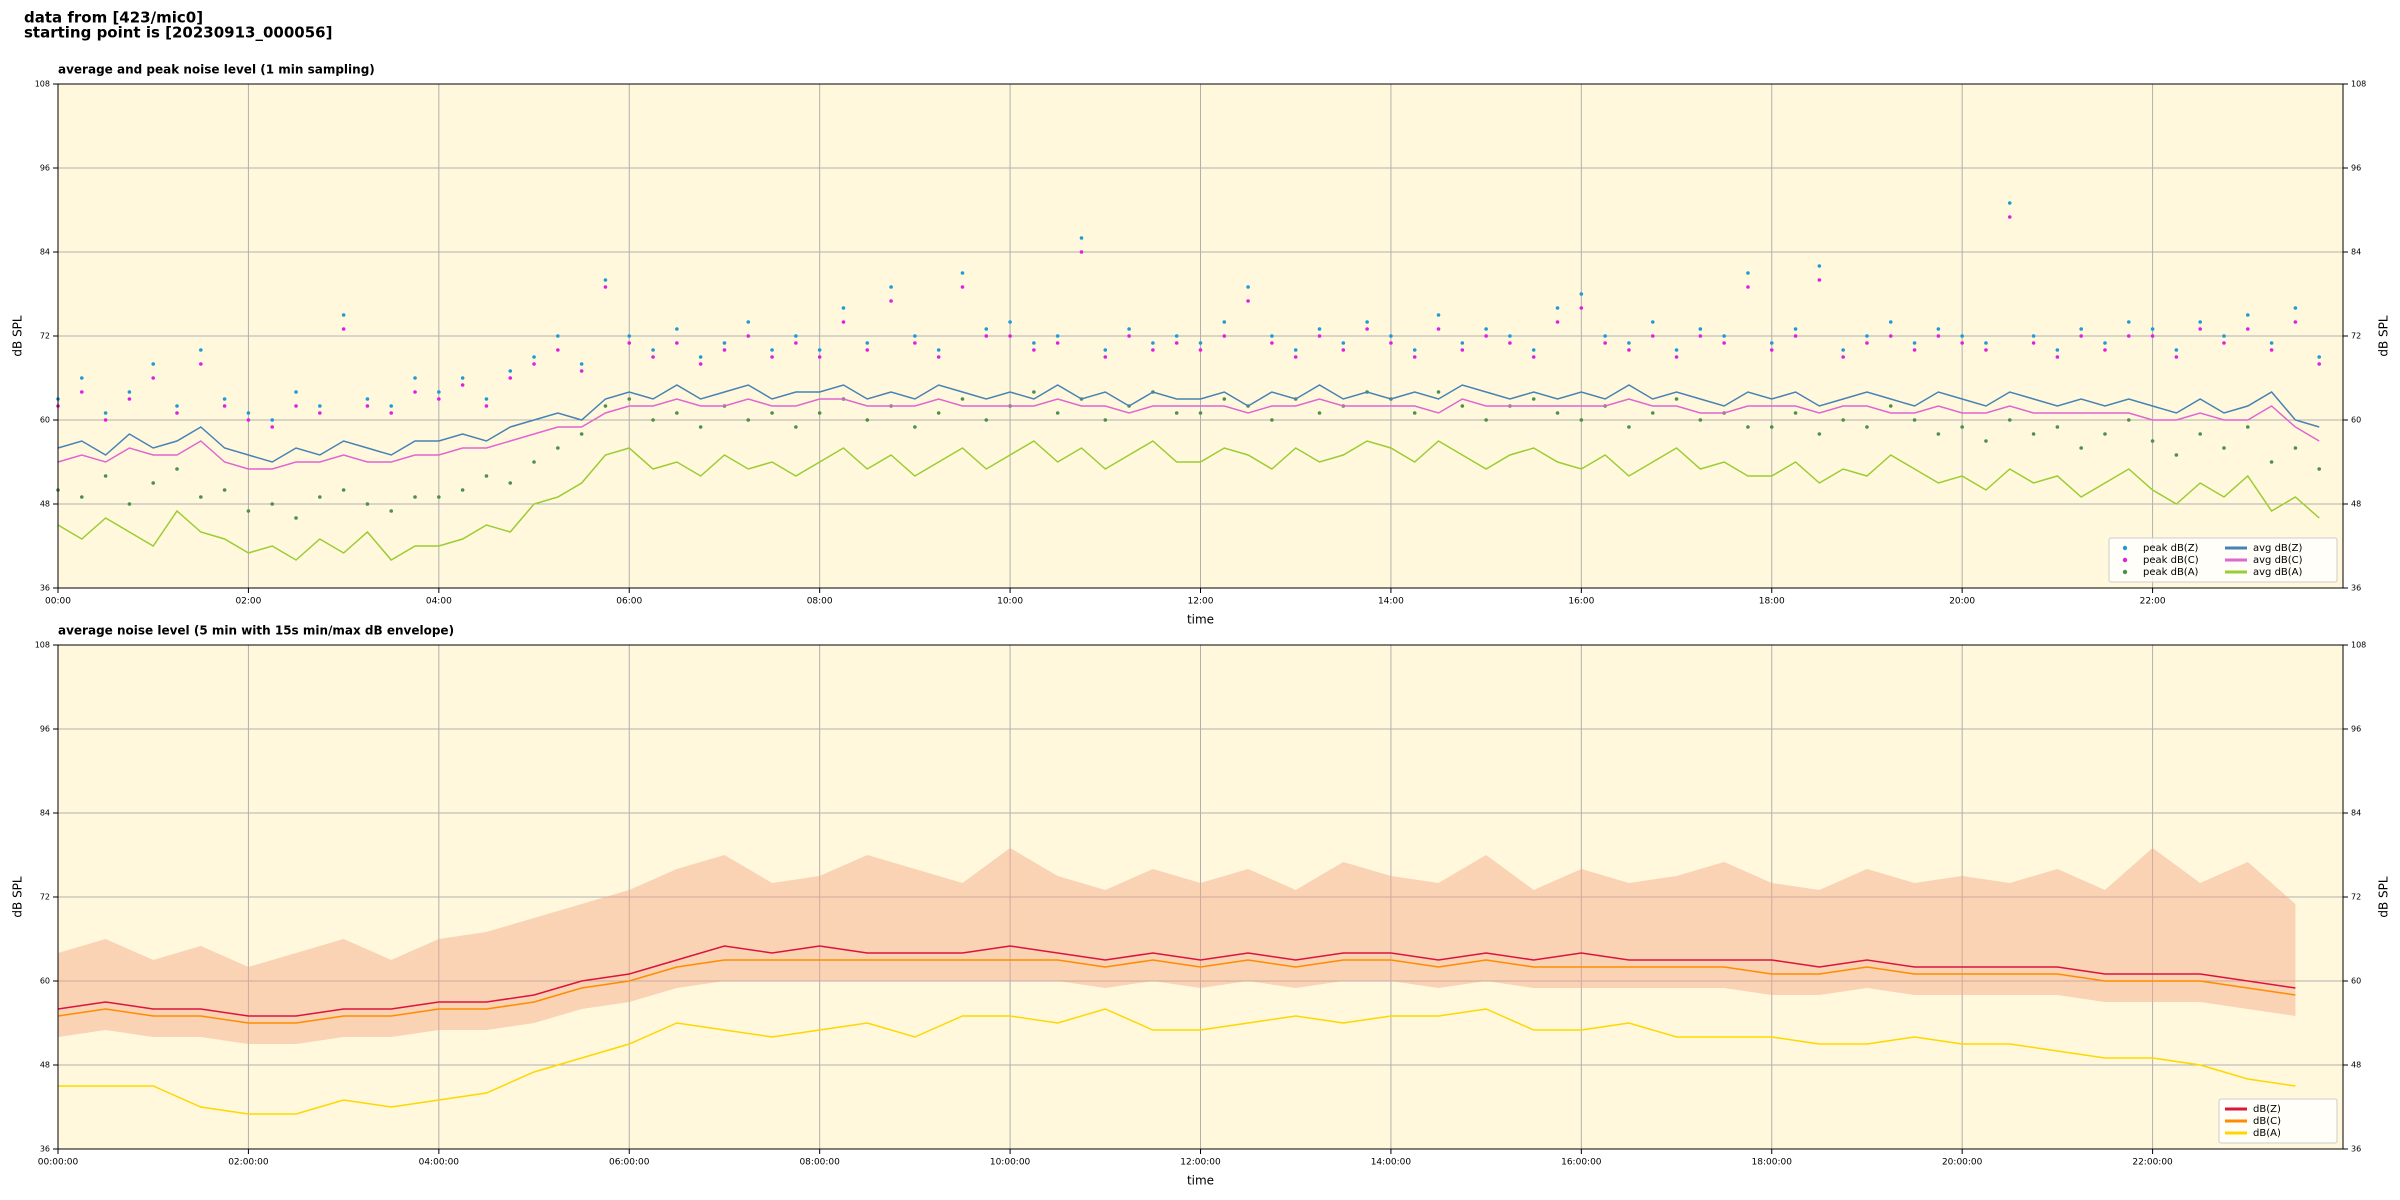 This screenshot has width=2400, height=1200. Describe the element at coordinates (2171, 560) in the screenshot. I see `legend-label: peak dB(C)` at that location.